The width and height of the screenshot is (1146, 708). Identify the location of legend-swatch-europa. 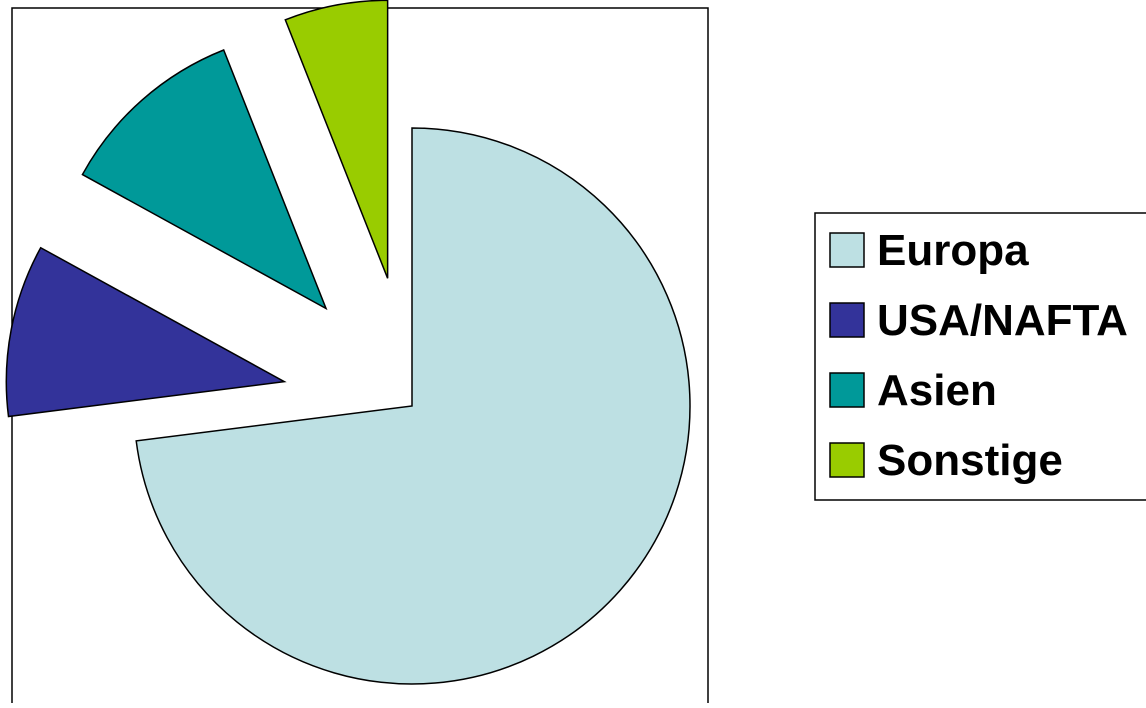
(847, 250).